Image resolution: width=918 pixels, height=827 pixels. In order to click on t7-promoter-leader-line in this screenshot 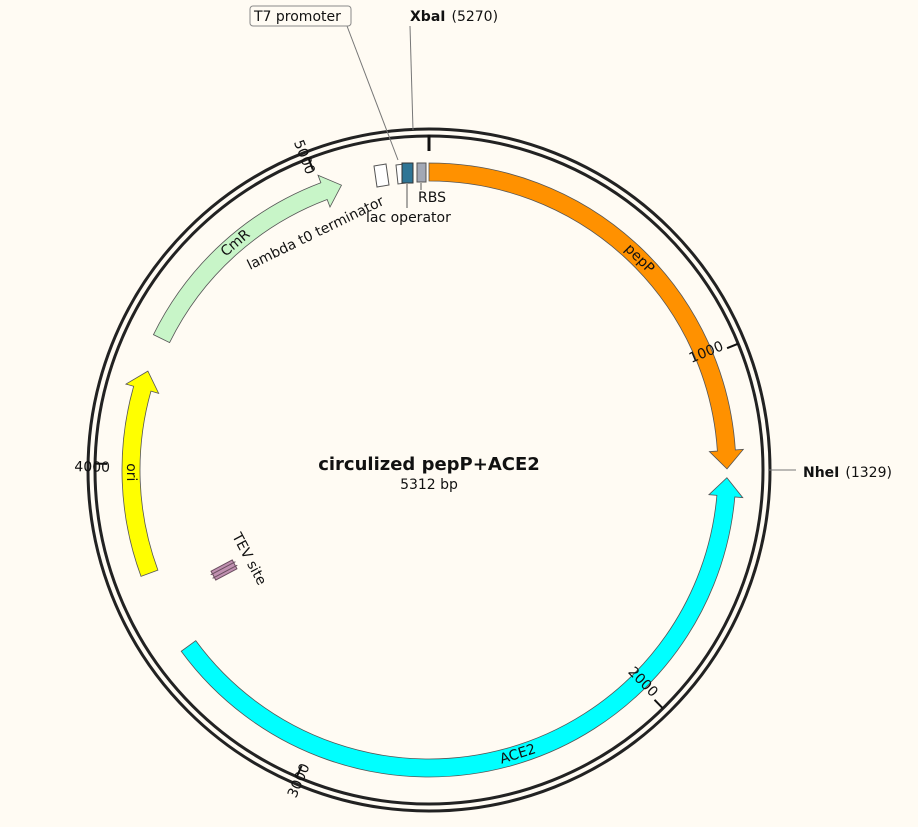, I will do `click(372, 93)`.